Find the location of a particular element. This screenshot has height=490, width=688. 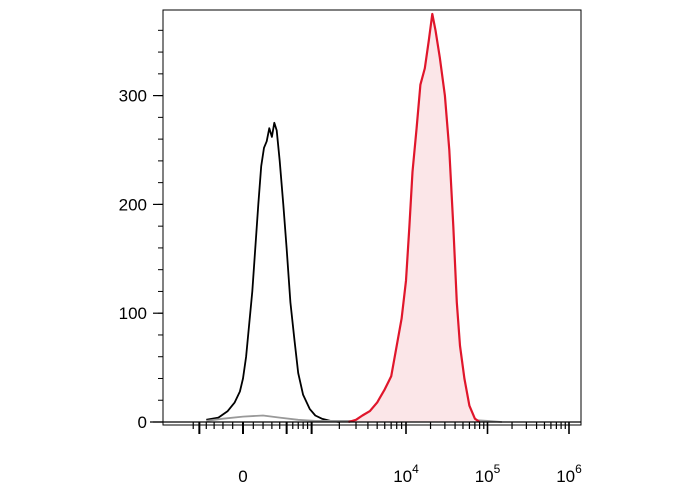

x-tick-label: 0 is located at coordinates (242, 476).